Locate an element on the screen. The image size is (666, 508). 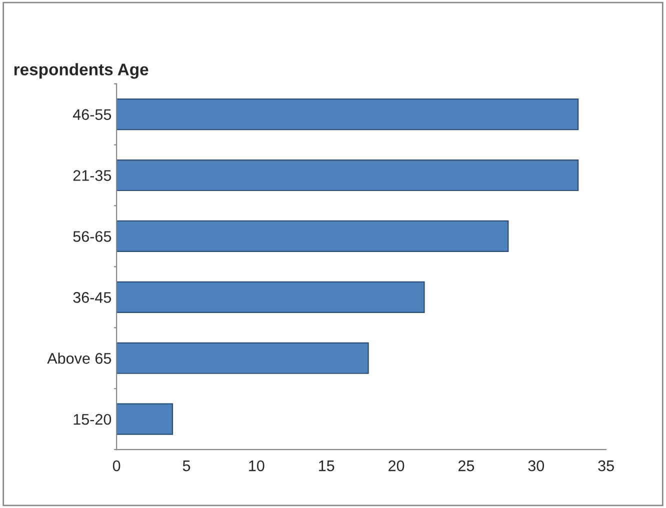
y-tick-label: Above 65 is located at coordinates (79, 358).